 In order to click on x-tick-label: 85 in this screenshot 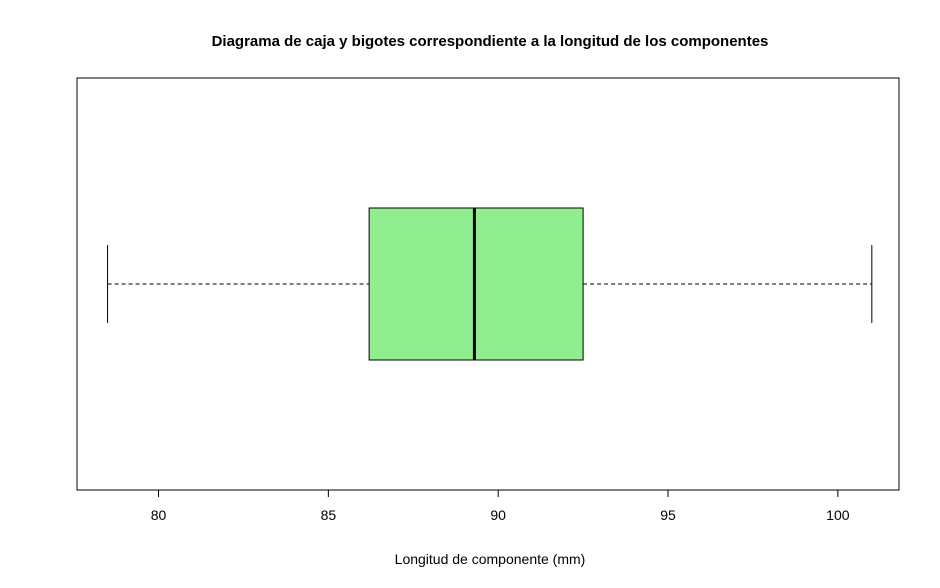, I will do `click(329, 515)`.